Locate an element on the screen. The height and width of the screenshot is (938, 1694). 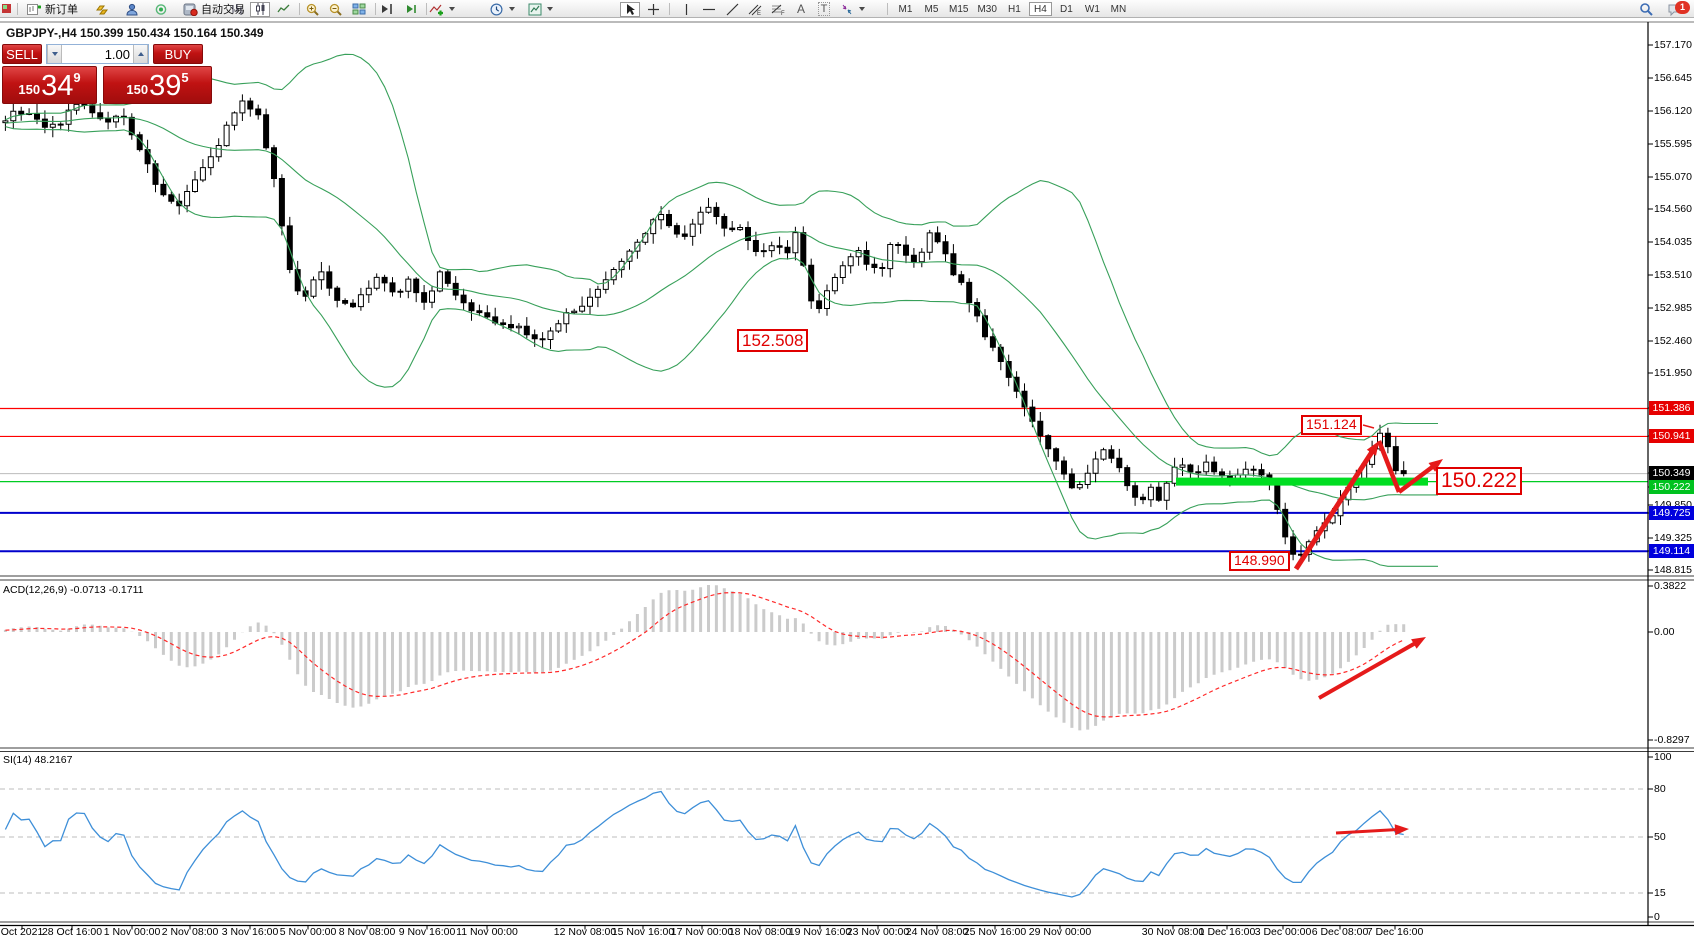
chevron-down-icon is located at coordinates (54, 54).